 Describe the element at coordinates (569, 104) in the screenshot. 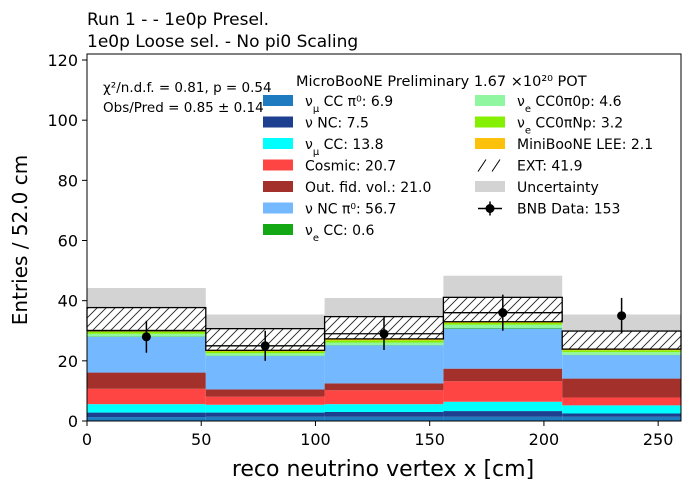

I see `legend-label-right-0: νe CC0π0p: 4.6` at that location.